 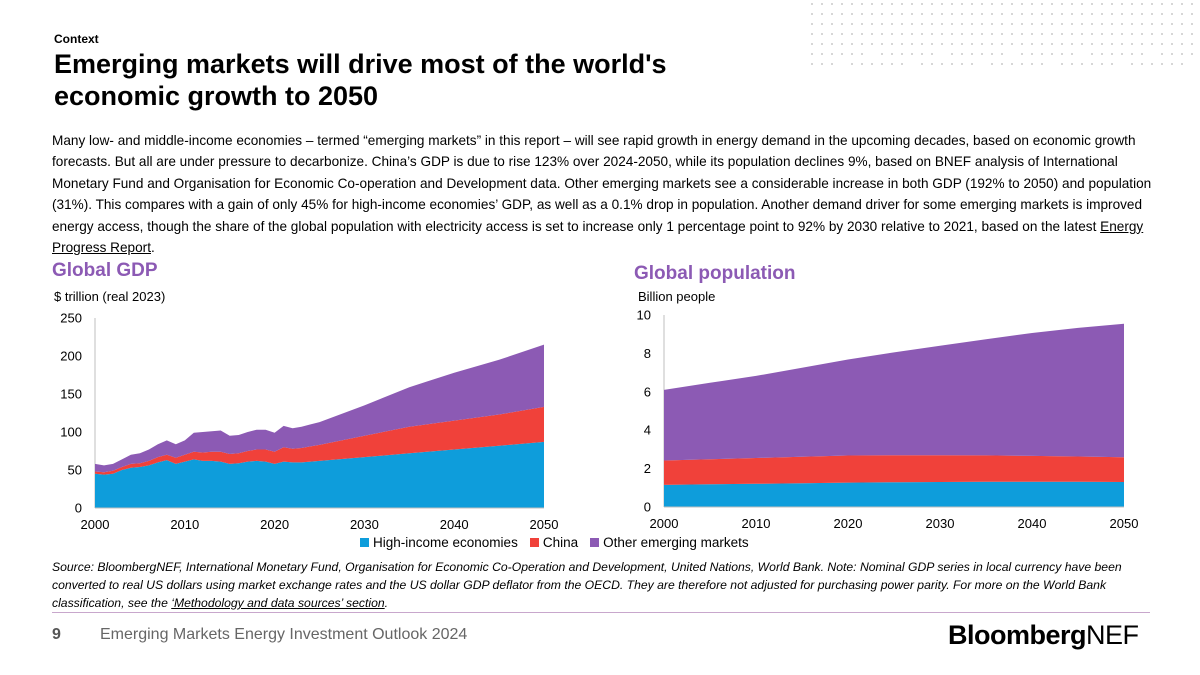 What do you see at coordinates (894, 392) in the screenshot?
I see `population-area-other-em` at bounding box center [894, 392].